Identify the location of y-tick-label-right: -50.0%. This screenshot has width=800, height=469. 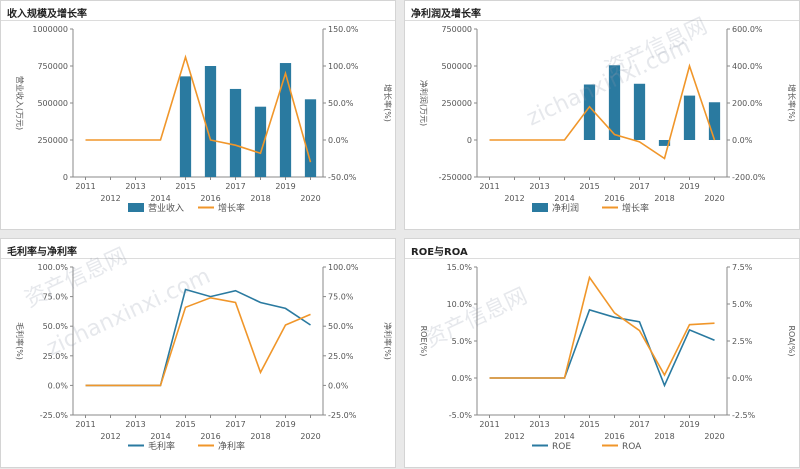
(342, 177).